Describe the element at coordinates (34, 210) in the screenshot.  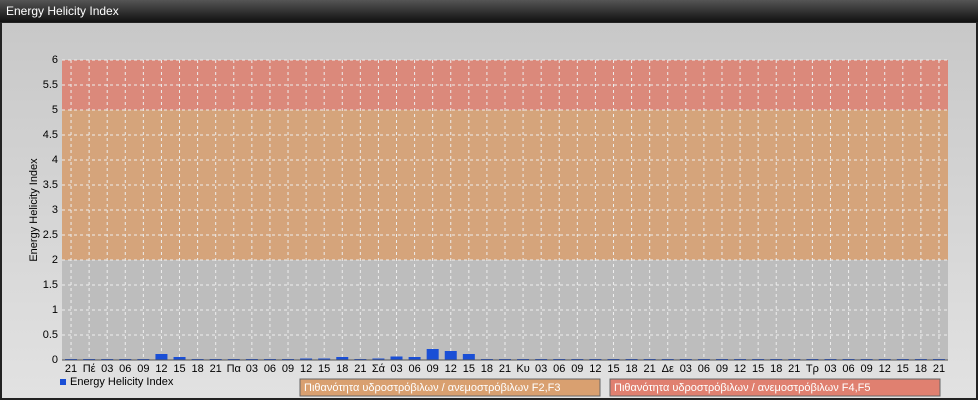
I see `y-axis-label: Energy Helicity Index` at that location.